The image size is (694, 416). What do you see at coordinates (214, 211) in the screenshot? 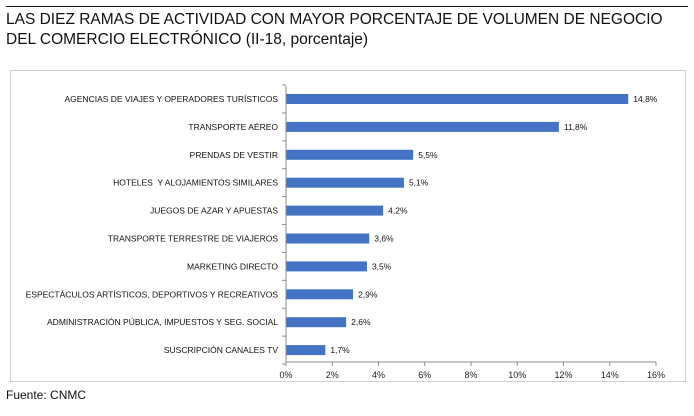
I see `category-label: JUEGOS DE AZAR Y APUESTAS` at bounding box center [214, 211].